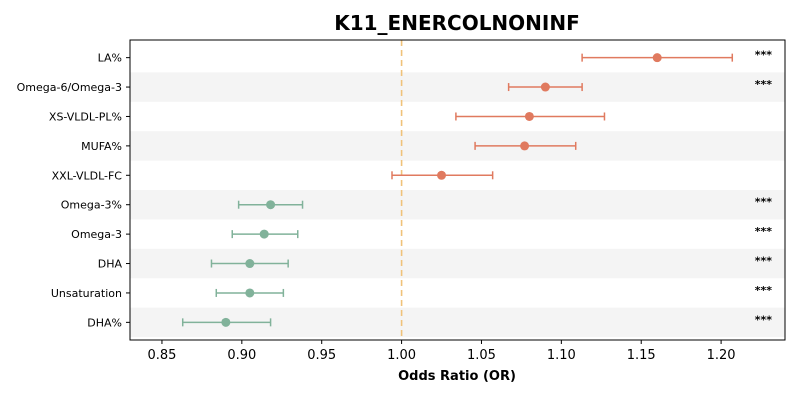 The width and height of the screenshot is (800, 400). Describe the element at coordinates (110, 264) in the screenshot. I see `row-label: DHA` at that location.